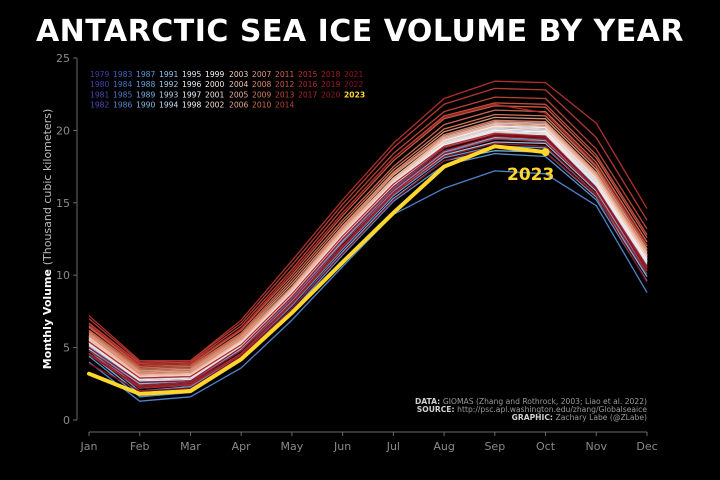 The height and width of the screenshot is (480, 720). Describe the element at coordinates (63, 130) in the screenshot. I see `y-tick-label: 20` at that location.